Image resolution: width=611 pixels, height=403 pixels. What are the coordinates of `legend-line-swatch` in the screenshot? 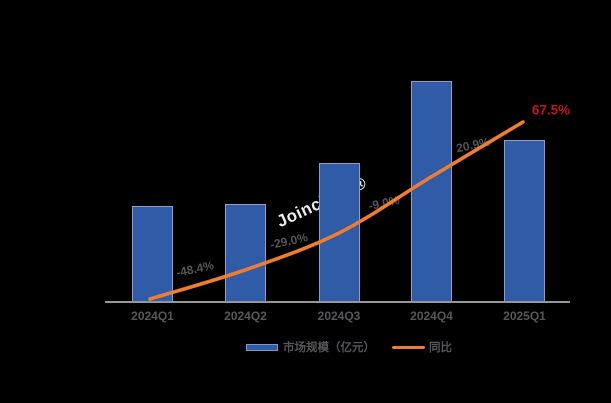 It's located at (408, 347).